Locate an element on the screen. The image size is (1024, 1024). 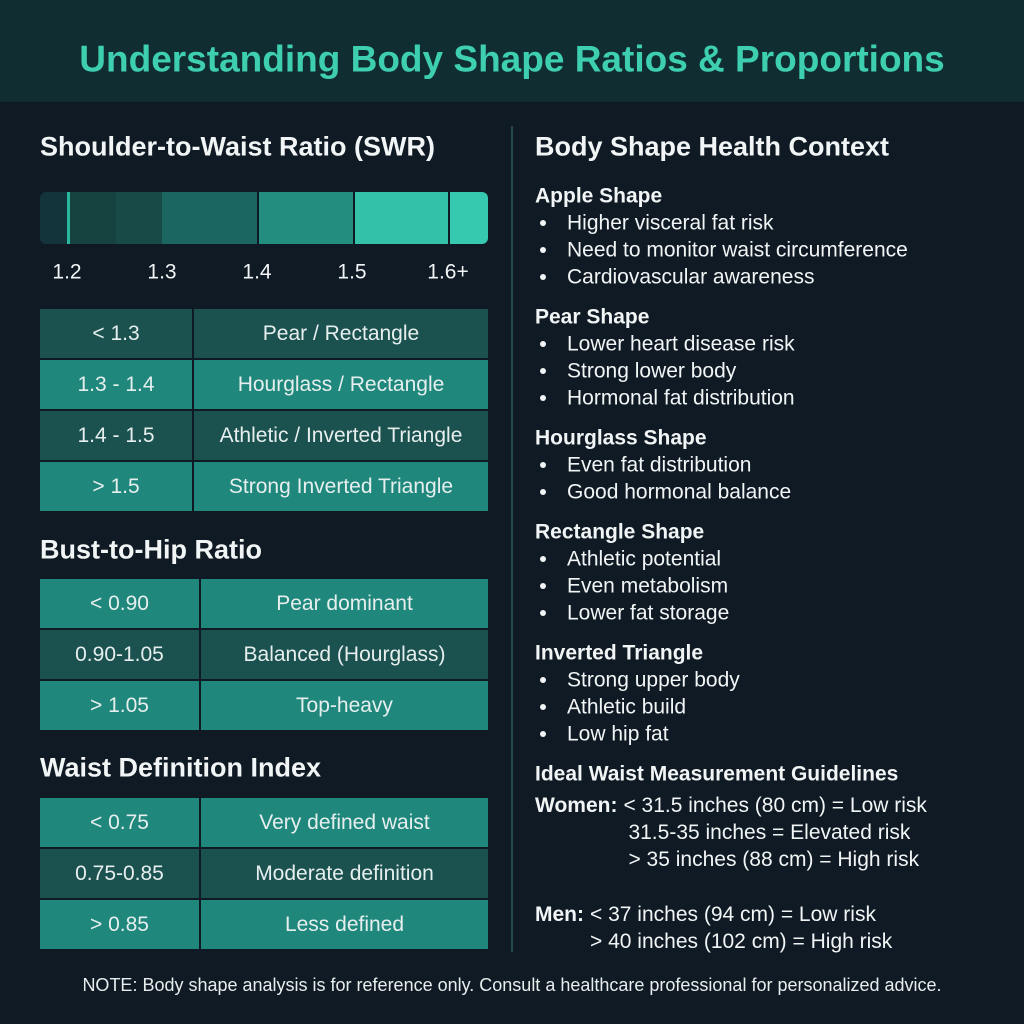
bullet-text: Strong upper body is located at coordinates (653, 680).